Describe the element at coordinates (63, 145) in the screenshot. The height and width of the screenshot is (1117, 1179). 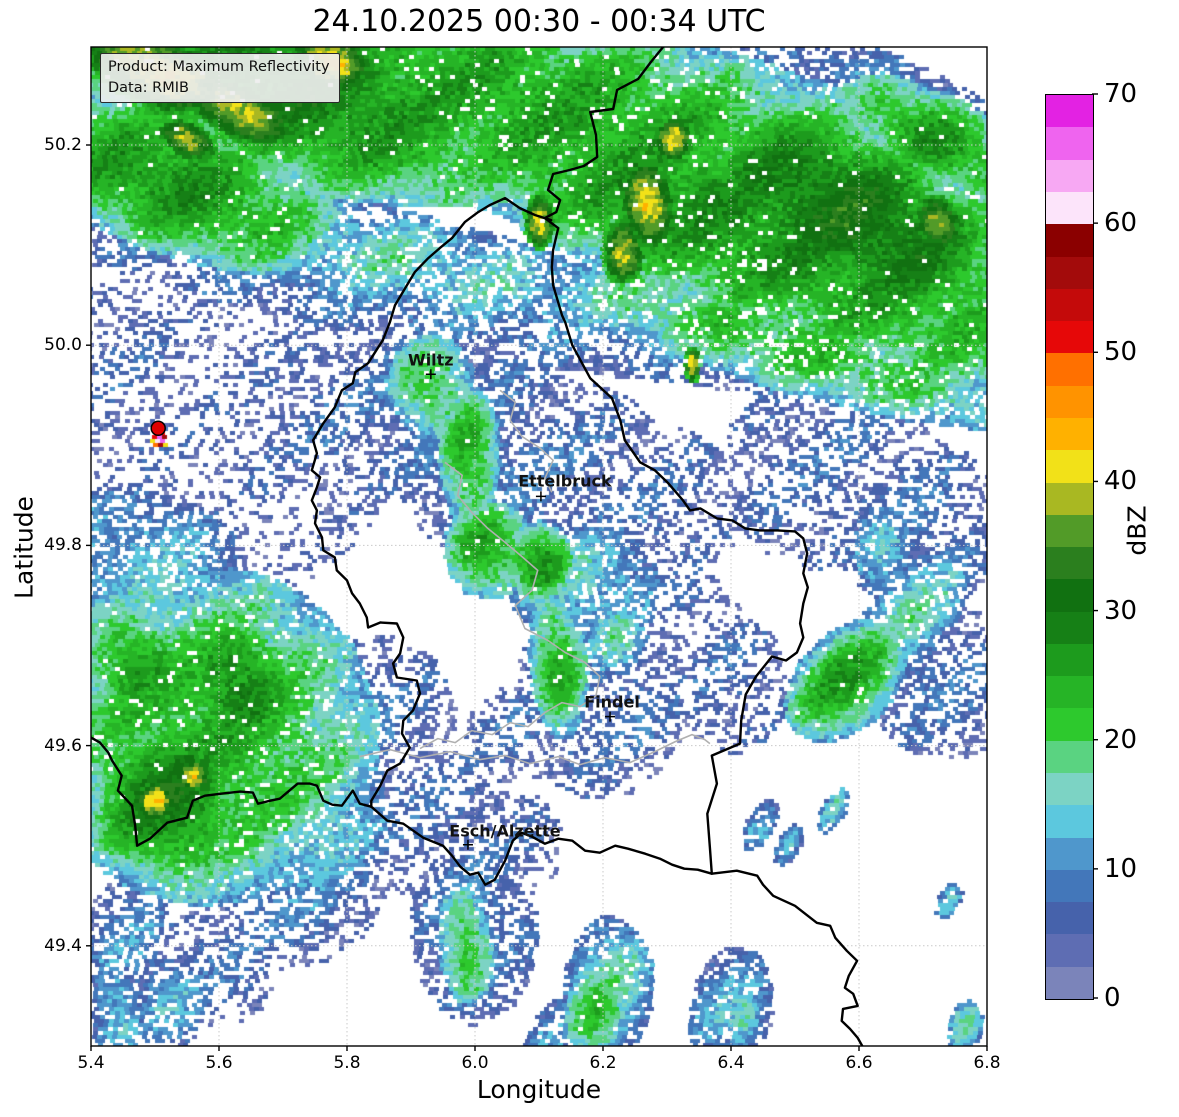
I see `y-tick-label: 50.2` at that location.